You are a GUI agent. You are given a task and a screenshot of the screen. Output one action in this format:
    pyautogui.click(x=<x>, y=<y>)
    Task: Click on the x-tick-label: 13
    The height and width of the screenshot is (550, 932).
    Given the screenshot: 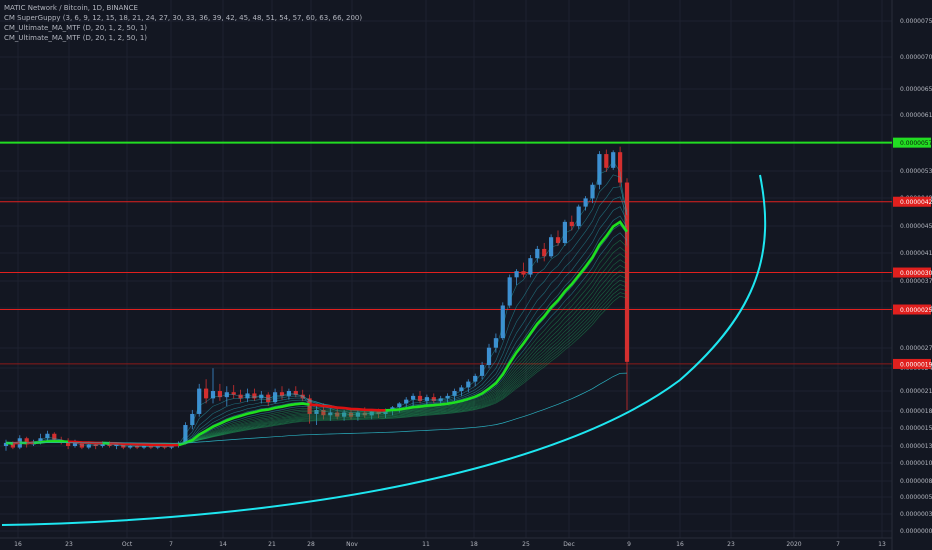 What is the action you would take?
    pyautogui.click(x=882, y=544)
    